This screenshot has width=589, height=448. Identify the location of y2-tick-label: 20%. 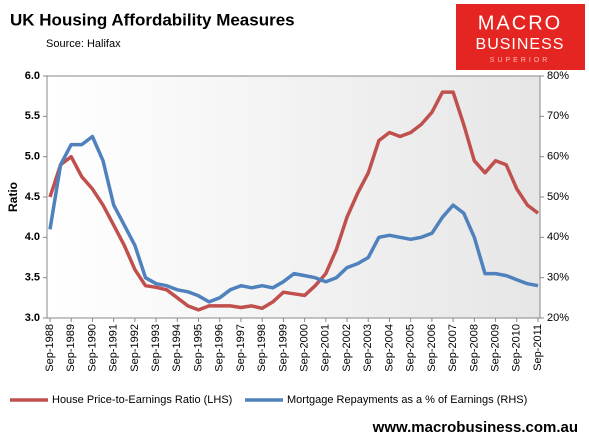
(558, 318).